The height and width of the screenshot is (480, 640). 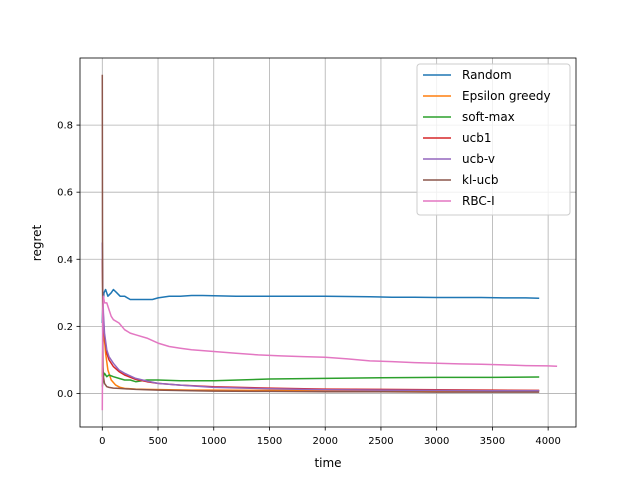 What do you see at coordinates (506, 96) in the screenshot?
I see `legend-label-epsilon-greedy: Epsilon greedy` at bounding box center [506, 96].